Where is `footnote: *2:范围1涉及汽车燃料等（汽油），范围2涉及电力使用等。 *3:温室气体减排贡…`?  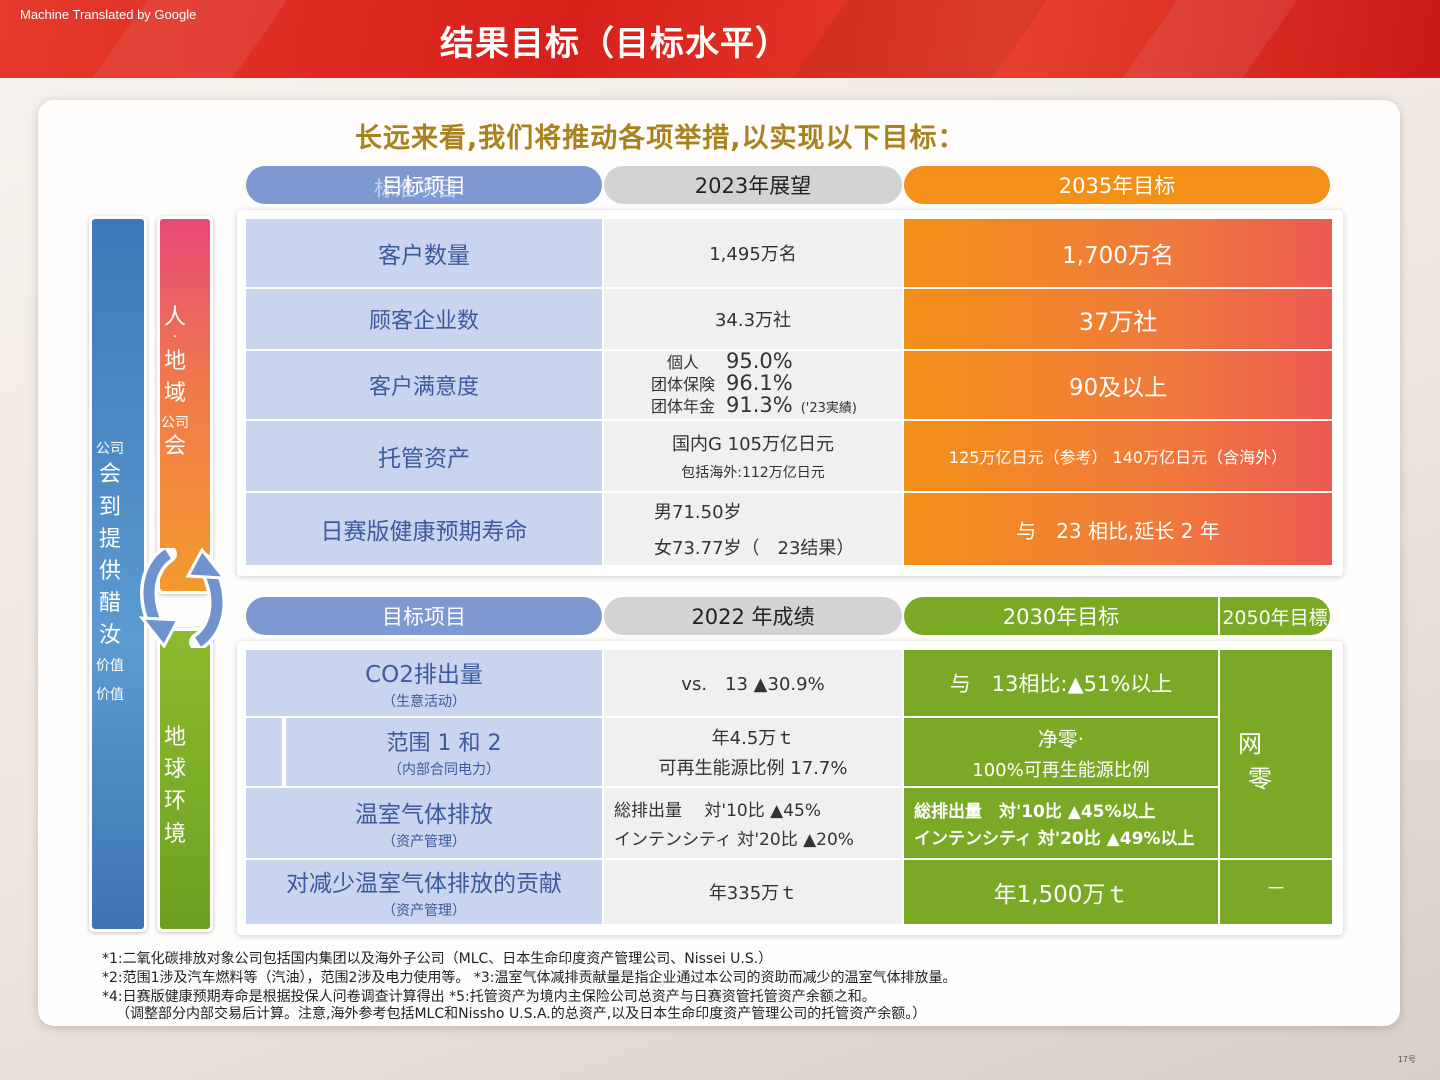 footnote: *2:范围1涉及汽车燃料等（汽油），范围2涉及电力使用等。 *3:温室气体减排贡… is located at coordinates (529, 978).